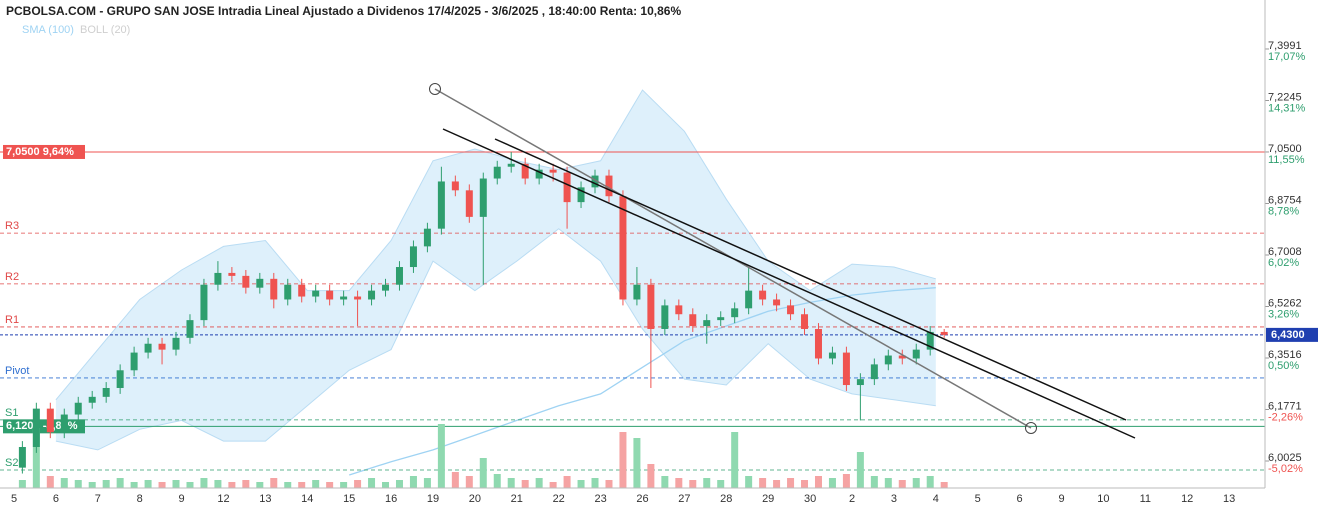 Image resolution: width=1320 pixels, height=512 pixels. What do you see at coordinates (642, 499) in the screenshot?
I see `x-tick-label: 26` at bounding box center [642, 499].